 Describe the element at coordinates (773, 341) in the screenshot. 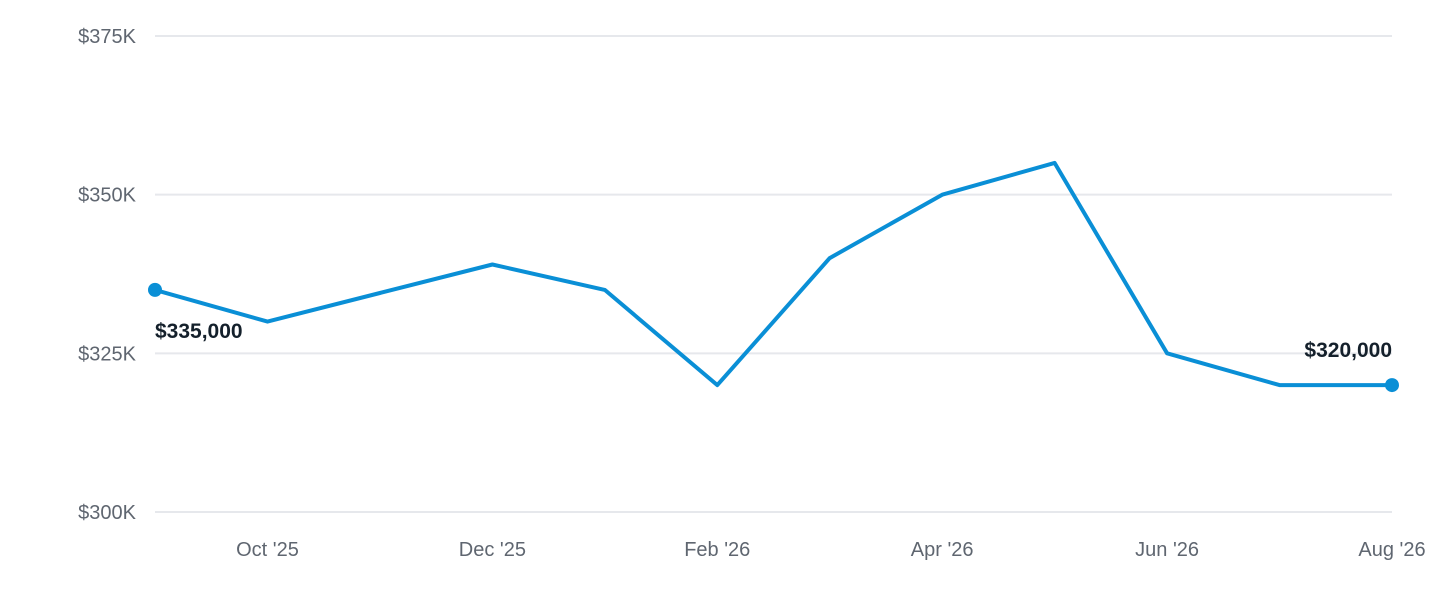

I see `data-labels: $335,000 $320,000` at that location.